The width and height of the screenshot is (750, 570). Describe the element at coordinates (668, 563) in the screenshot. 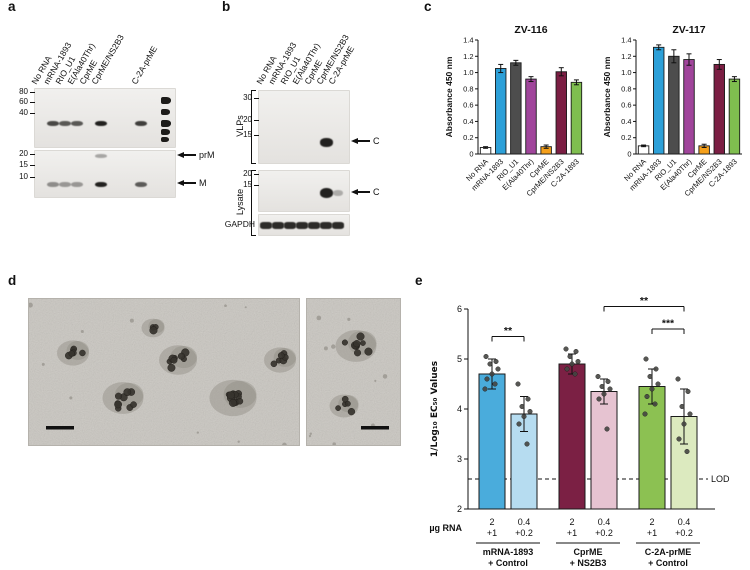

I see `group-label: + Control` at that location.